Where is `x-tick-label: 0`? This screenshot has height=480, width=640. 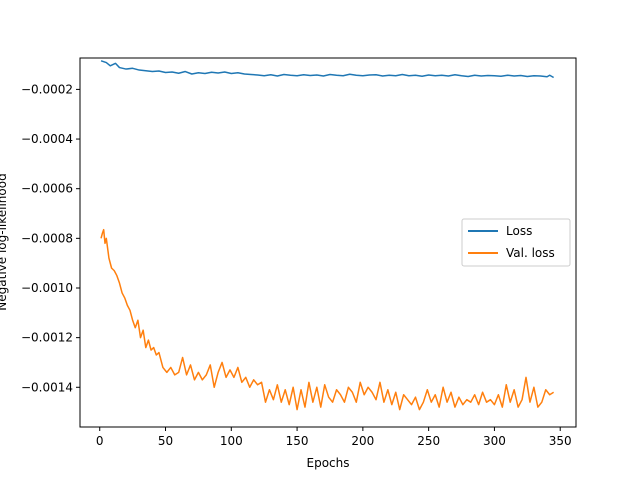
x-tick-label: 0 is located at coordinates (100, 441).